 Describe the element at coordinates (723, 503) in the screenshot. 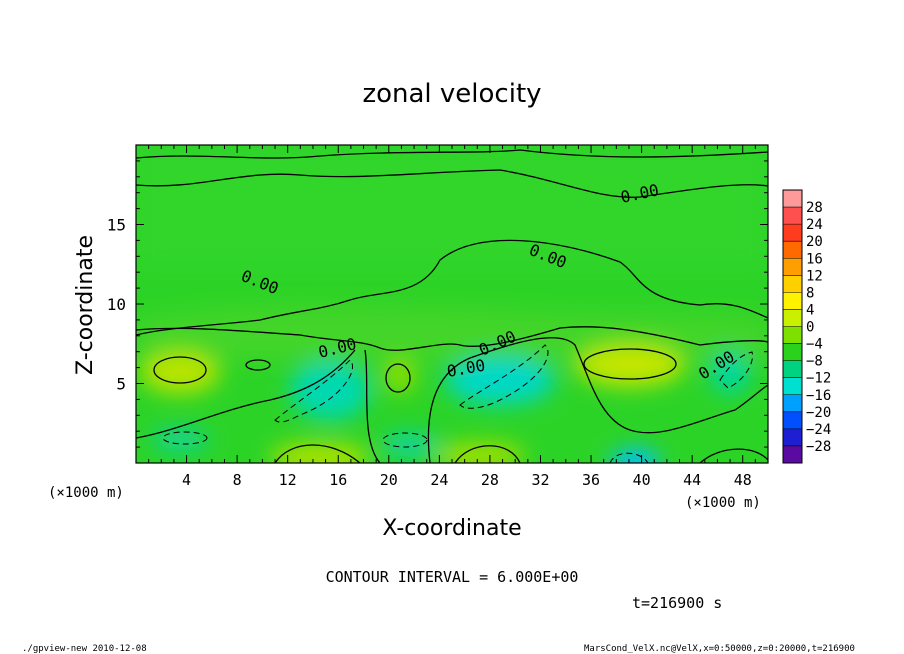

I see `x-axis-unit-right: (×1000 m)` at that location.